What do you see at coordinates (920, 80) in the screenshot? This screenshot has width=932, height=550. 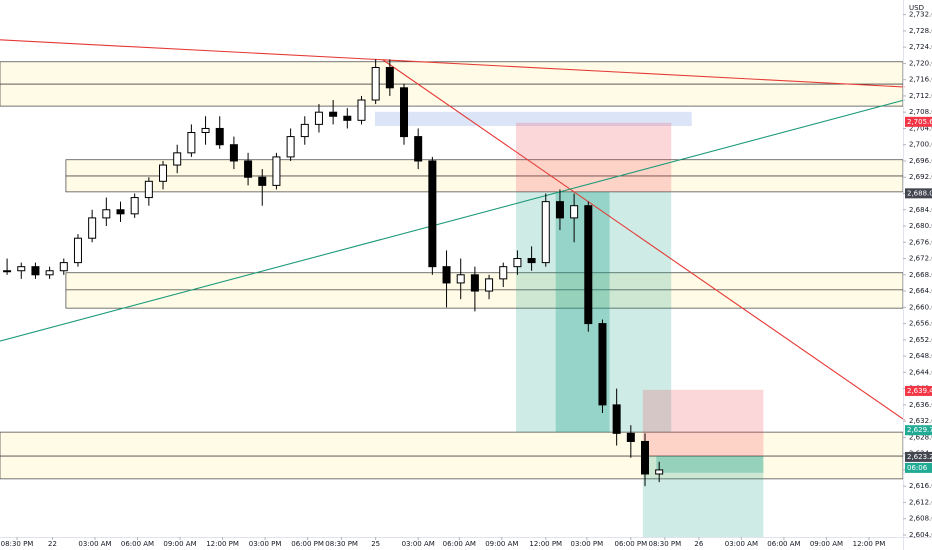 I see `y-tick-label: 2,716.00` at bounding box center [920, 80].